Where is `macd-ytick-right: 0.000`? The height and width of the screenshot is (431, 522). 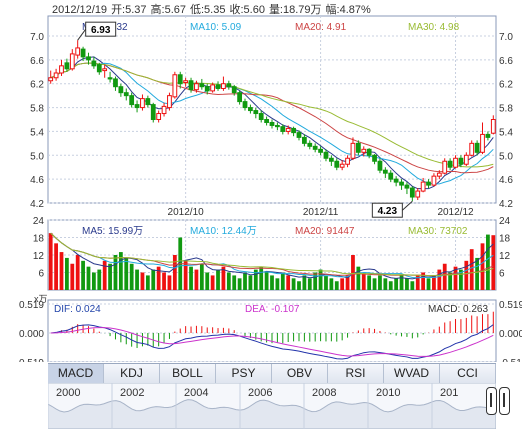
macd-ytick-right: 0.000 is located at coordinates (510, 334).